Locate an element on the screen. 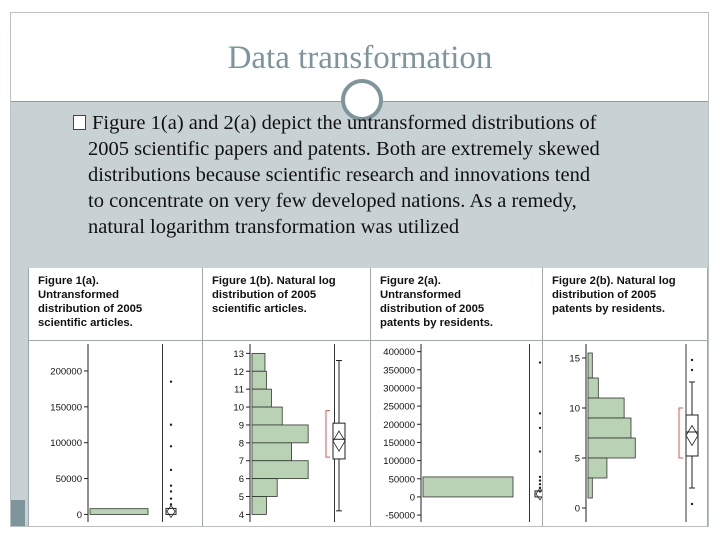 The width and height of the screenshot is (720, 540). slide-title: Data transformation is located at coordinates (360, 58).